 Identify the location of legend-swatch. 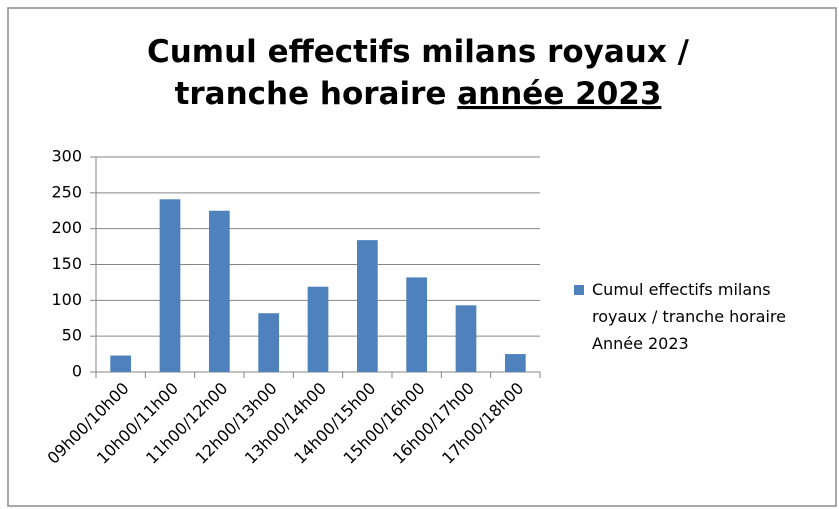
(579, 290).